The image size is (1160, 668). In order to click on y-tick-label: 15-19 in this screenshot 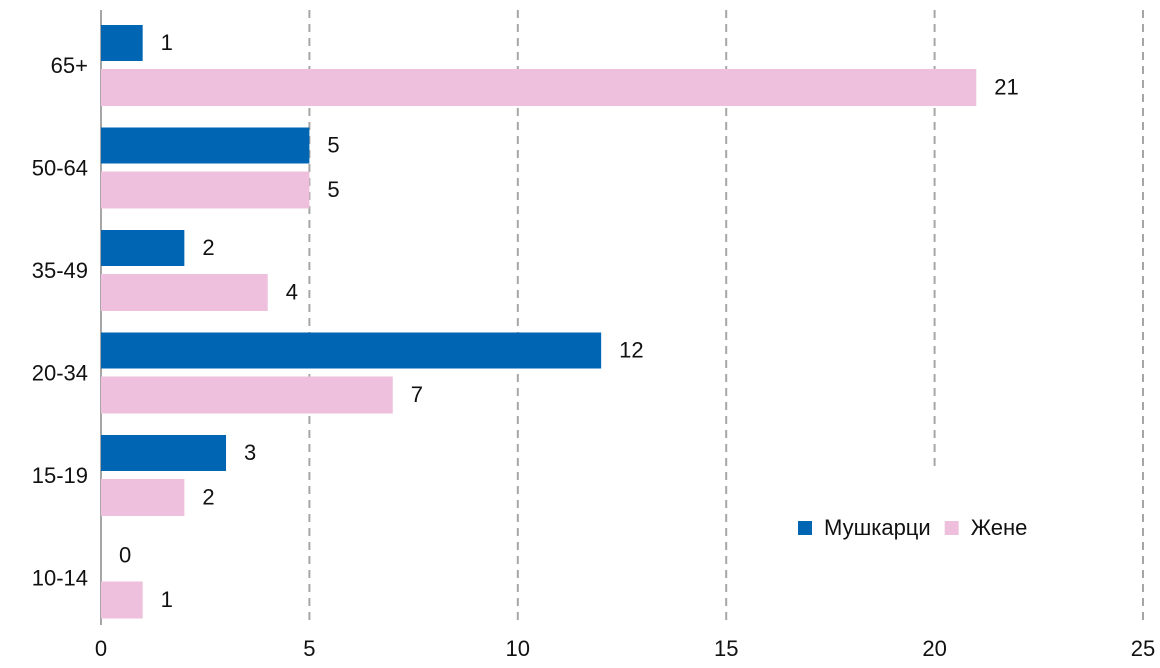, I will do `click(60, 475)`.